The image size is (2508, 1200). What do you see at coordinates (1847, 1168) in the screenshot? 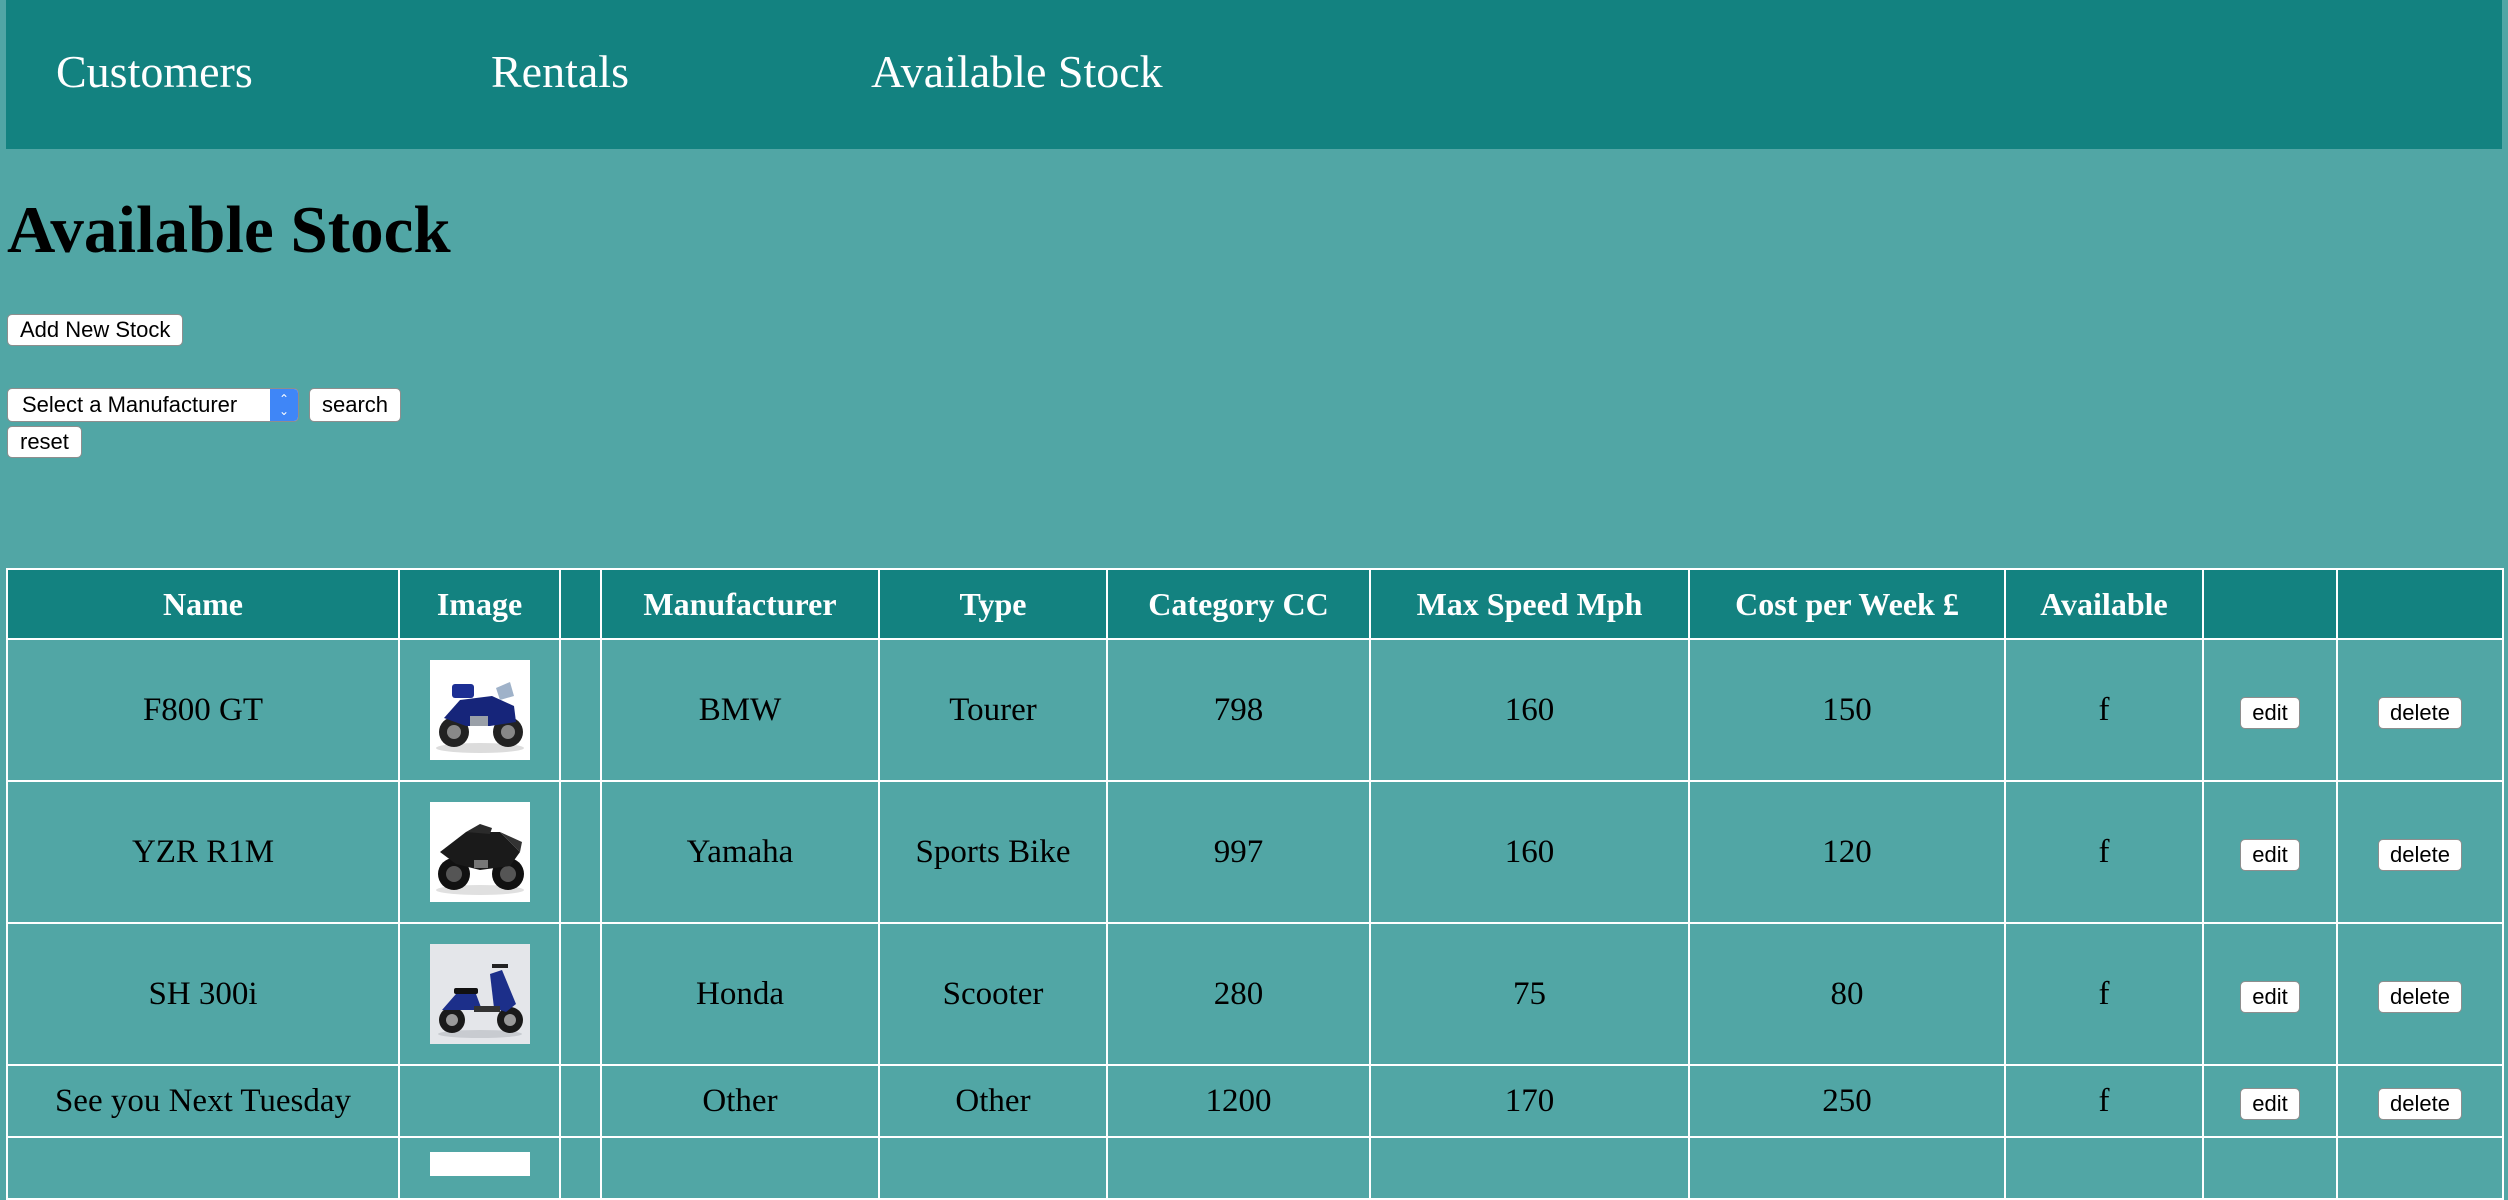
I see `cell-cost-per-week` at bounding box center [1847, 1168].